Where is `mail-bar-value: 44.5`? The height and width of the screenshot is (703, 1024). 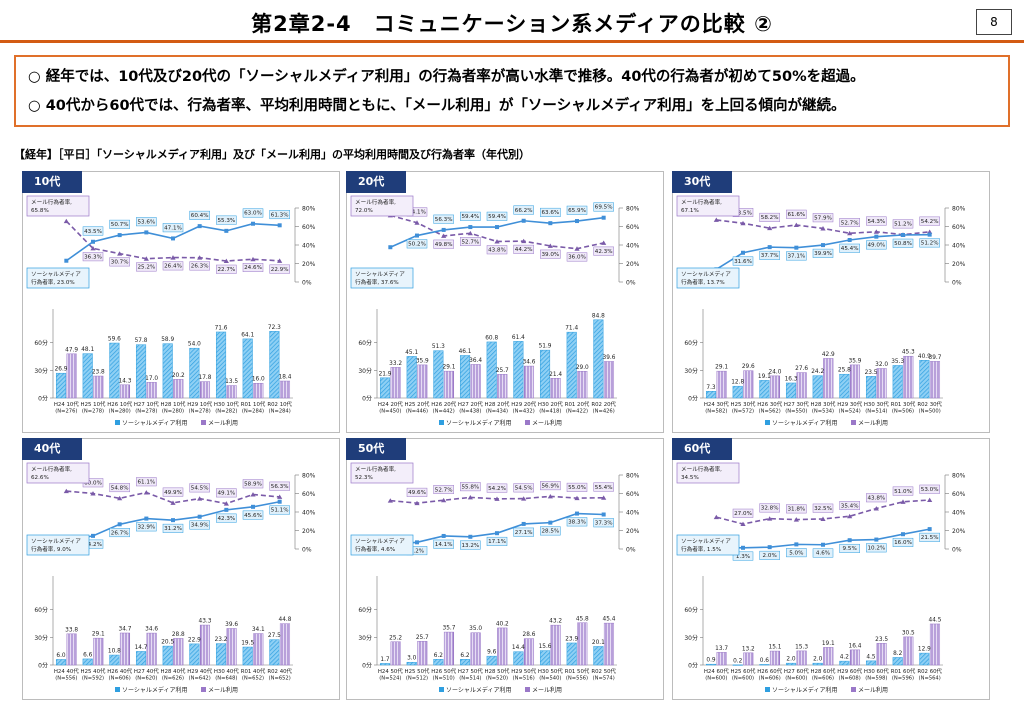 mail-bar-value: 44.5 is located at coordinates (935, 620).